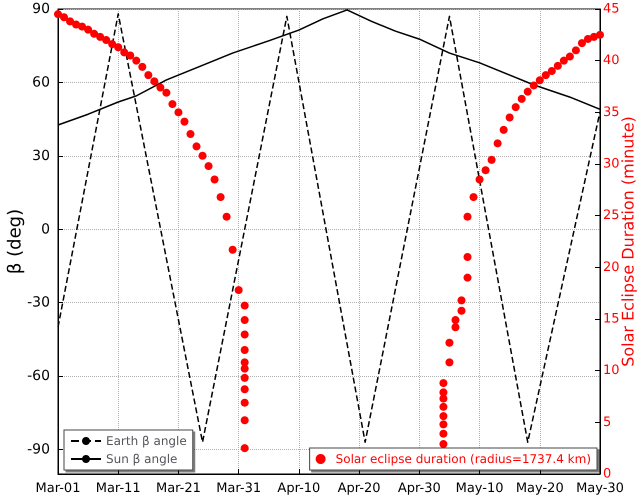 This screenshot has width=637, height=497. What do you see at coordinates (41, 156) in the screenshot?
I see `y-tick-label: 30` at bounding box center [41, 156].